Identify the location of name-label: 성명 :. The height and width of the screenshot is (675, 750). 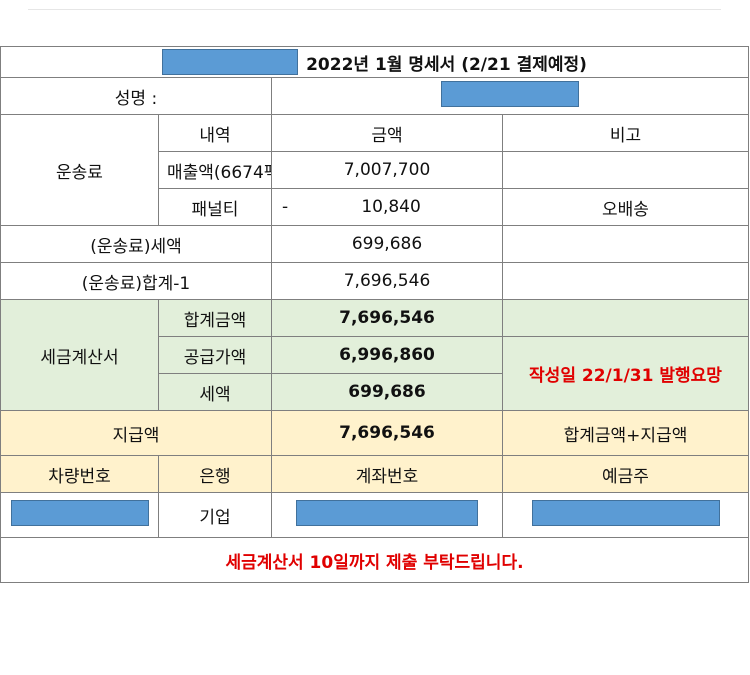
(136, 96).